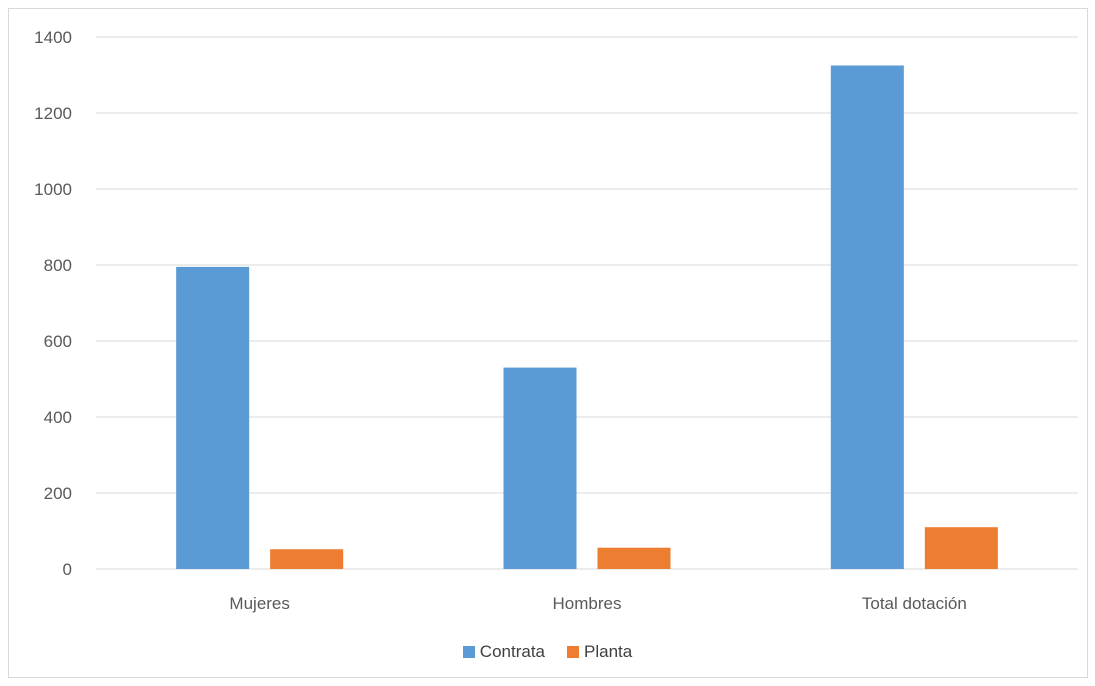 The height and width of the screenshot is (686, 1095). I want to click on y-tick-label: 800, so click(58, 265).